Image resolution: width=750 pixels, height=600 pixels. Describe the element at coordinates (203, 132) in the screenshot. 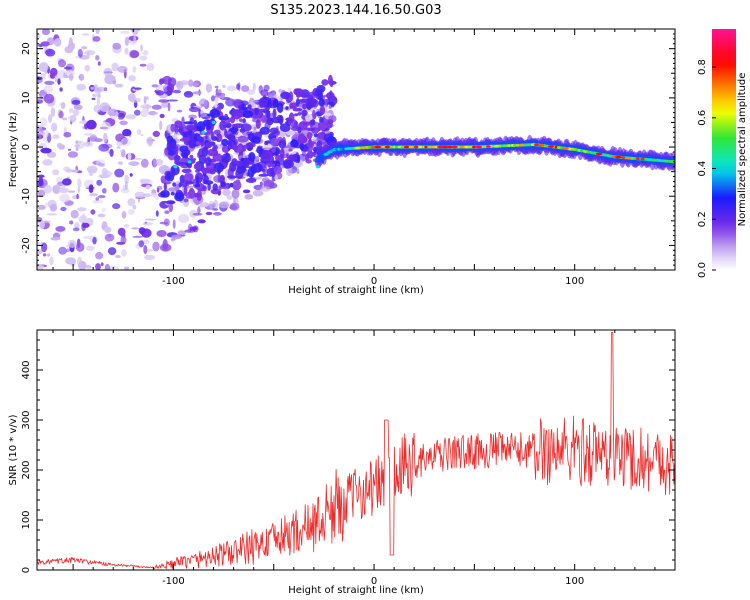

I see `spectral-spark` at that location.